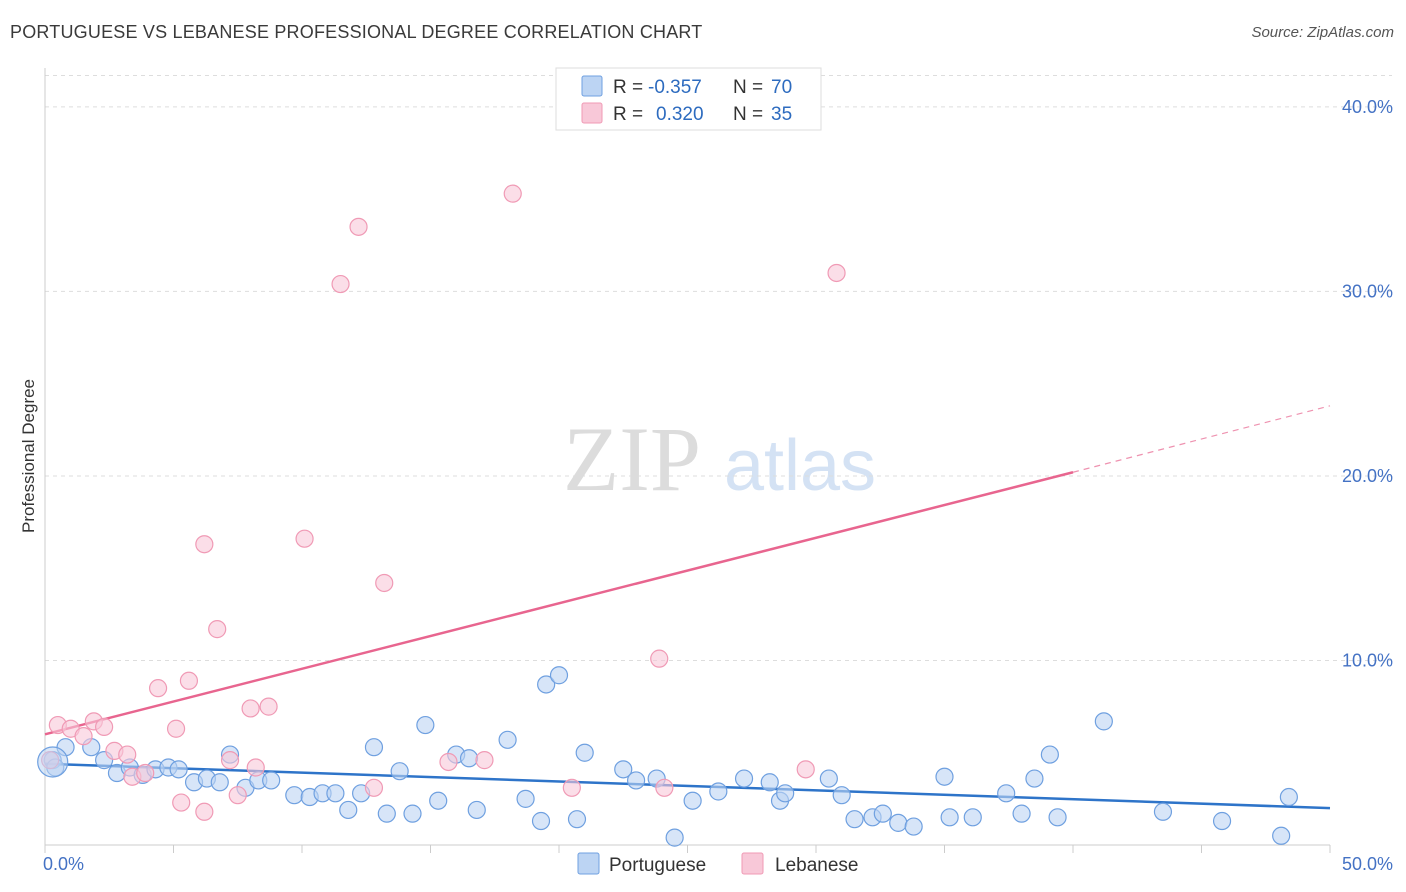 The width and height of the screenshot is (1406, 892). I want to click on legend-r-value-1: -0.357, so click(675, 87).